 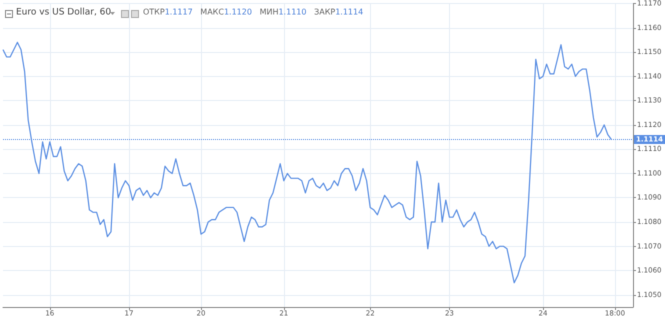 What do you see at coordinates (178, 12) in the screenshot?
I see `annotation: 1.1117` at bounding box center [178, 12].